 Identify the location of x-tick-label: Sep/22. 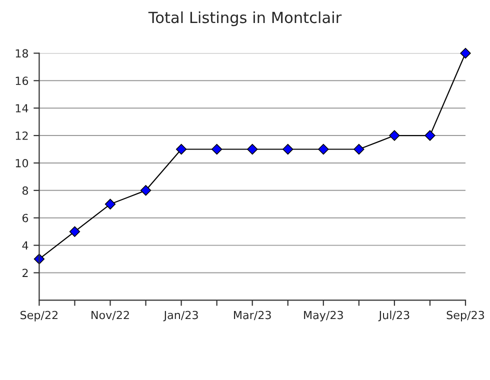
(39, 316).